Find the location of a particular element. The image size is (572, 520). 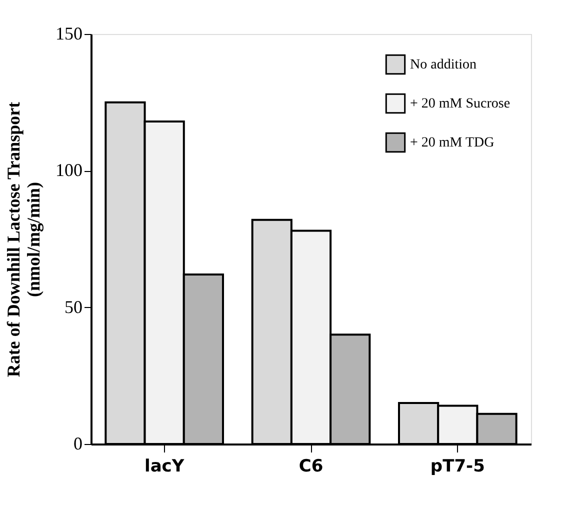

y-tick-label: 50 is located at coordinates (73, 306).